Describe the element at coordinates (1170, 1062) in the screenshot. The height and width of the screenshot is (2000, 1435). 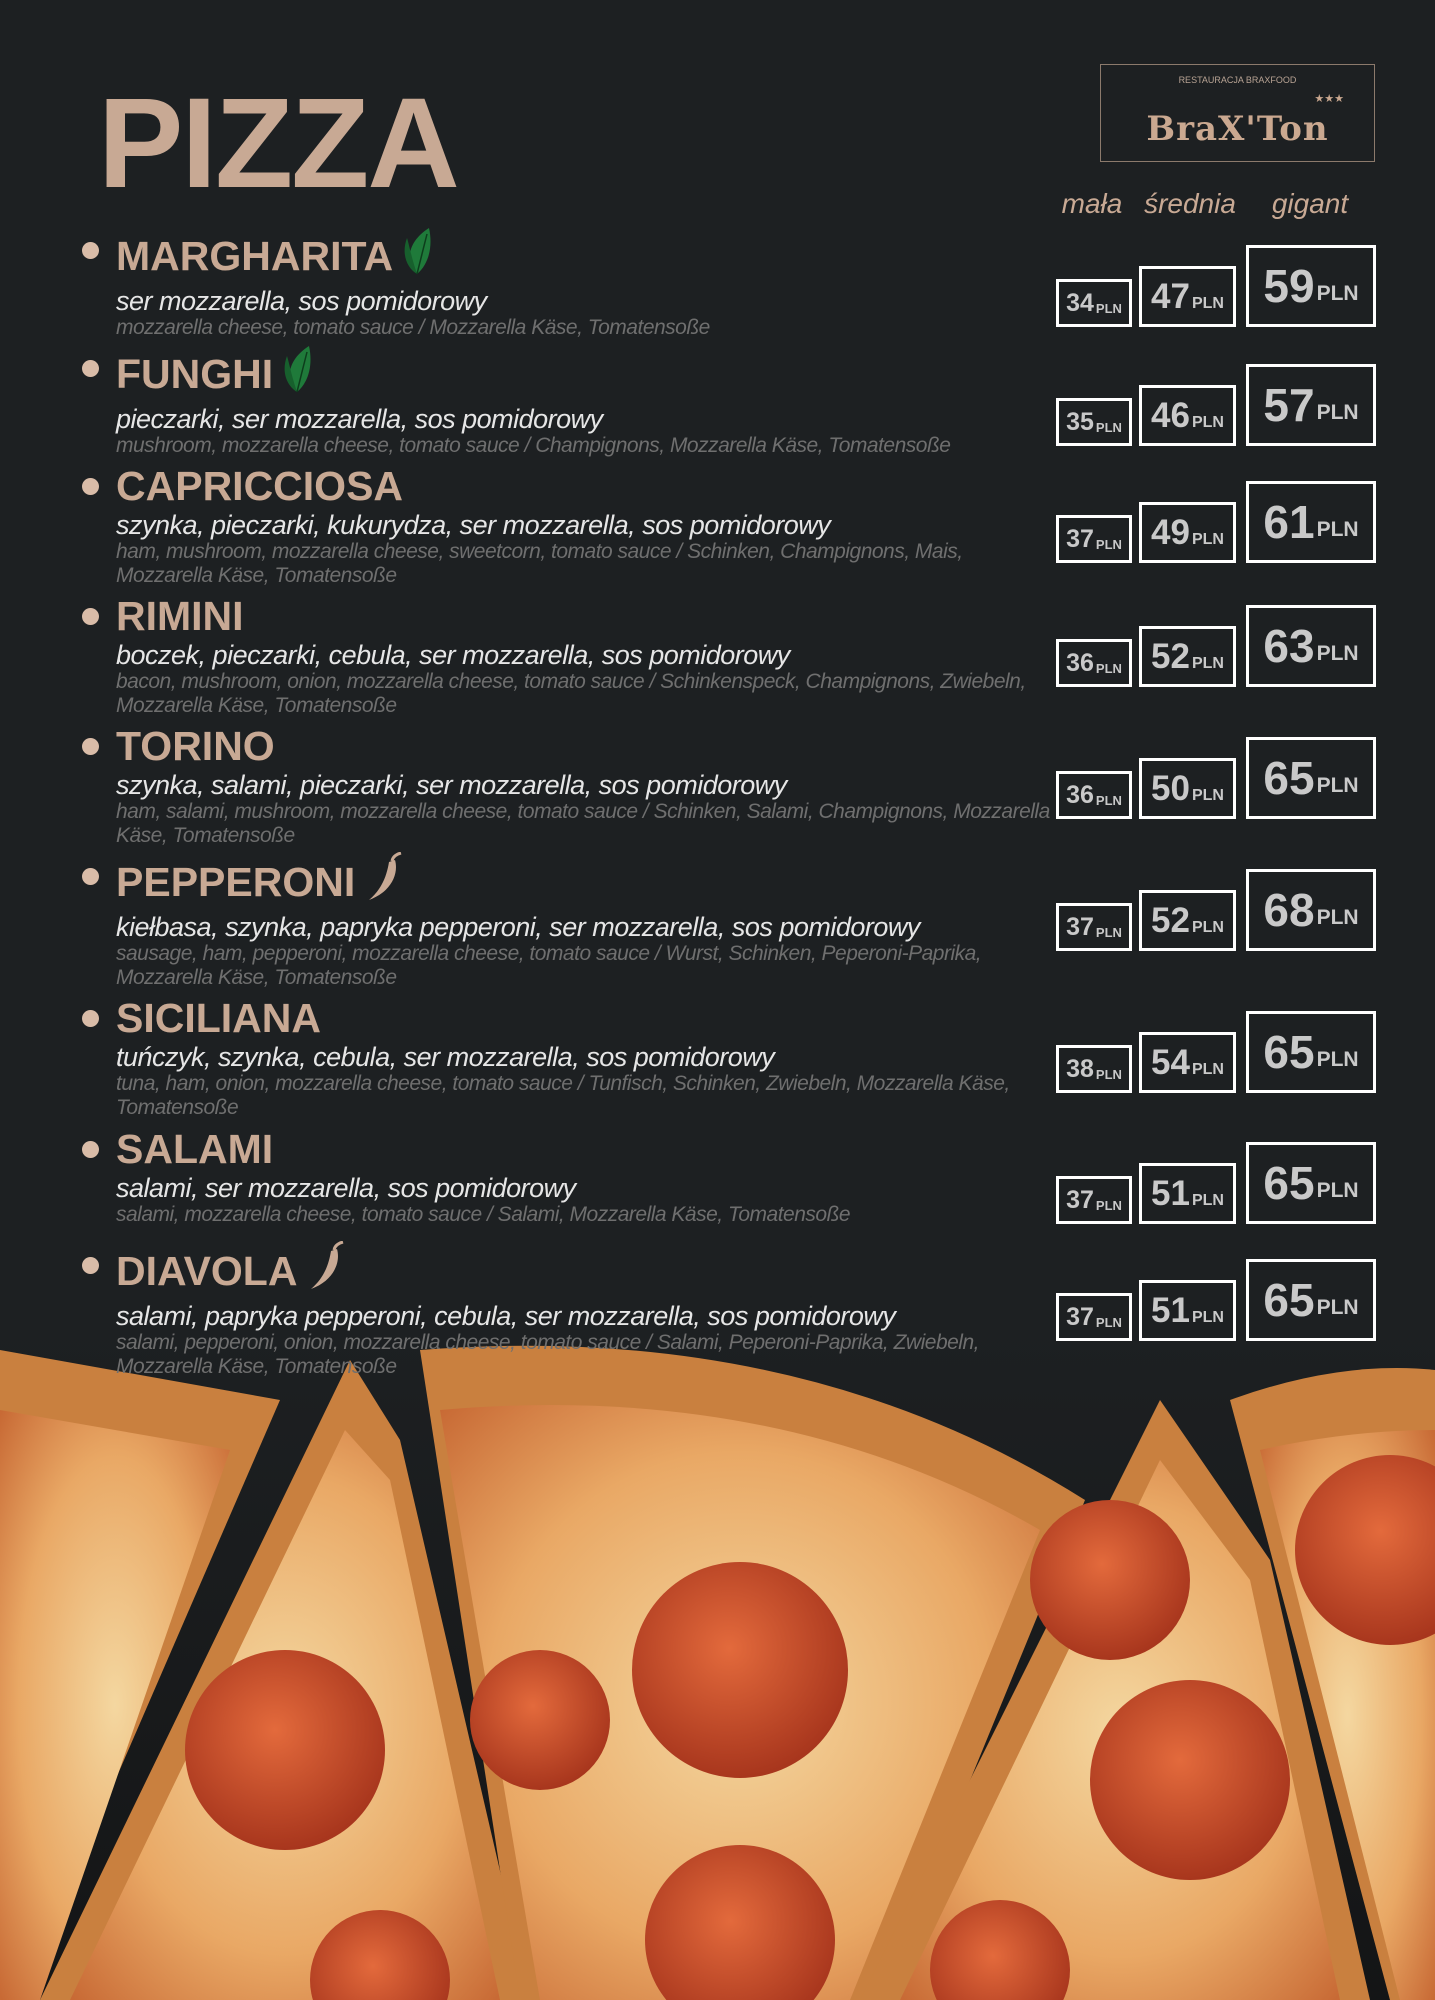
I see `price-value: 54` at that location.